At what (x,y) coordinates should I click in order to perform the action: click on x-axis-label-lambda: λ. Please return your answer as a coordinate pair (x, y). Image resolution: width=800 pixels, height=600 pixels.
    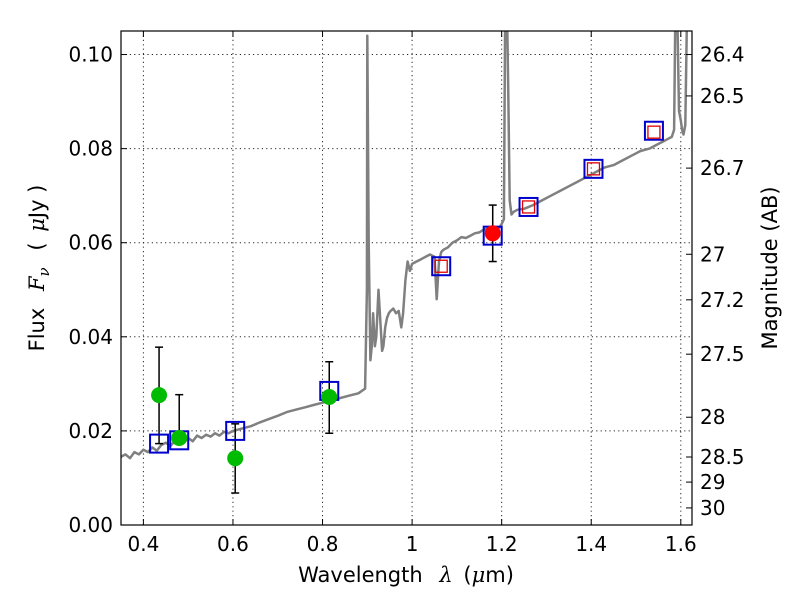
    Looking at the image, I should click on (445, 575).